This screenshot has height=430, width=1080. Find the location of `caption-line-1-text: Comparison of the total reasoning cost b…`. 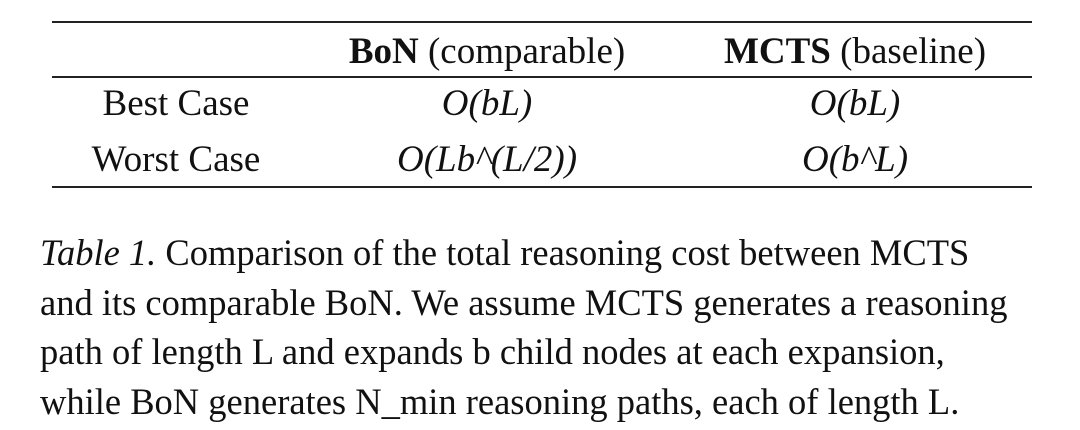

caption-line-1-text: Comparison of the total reasoning cost b… is located at coordinates (563, 252).